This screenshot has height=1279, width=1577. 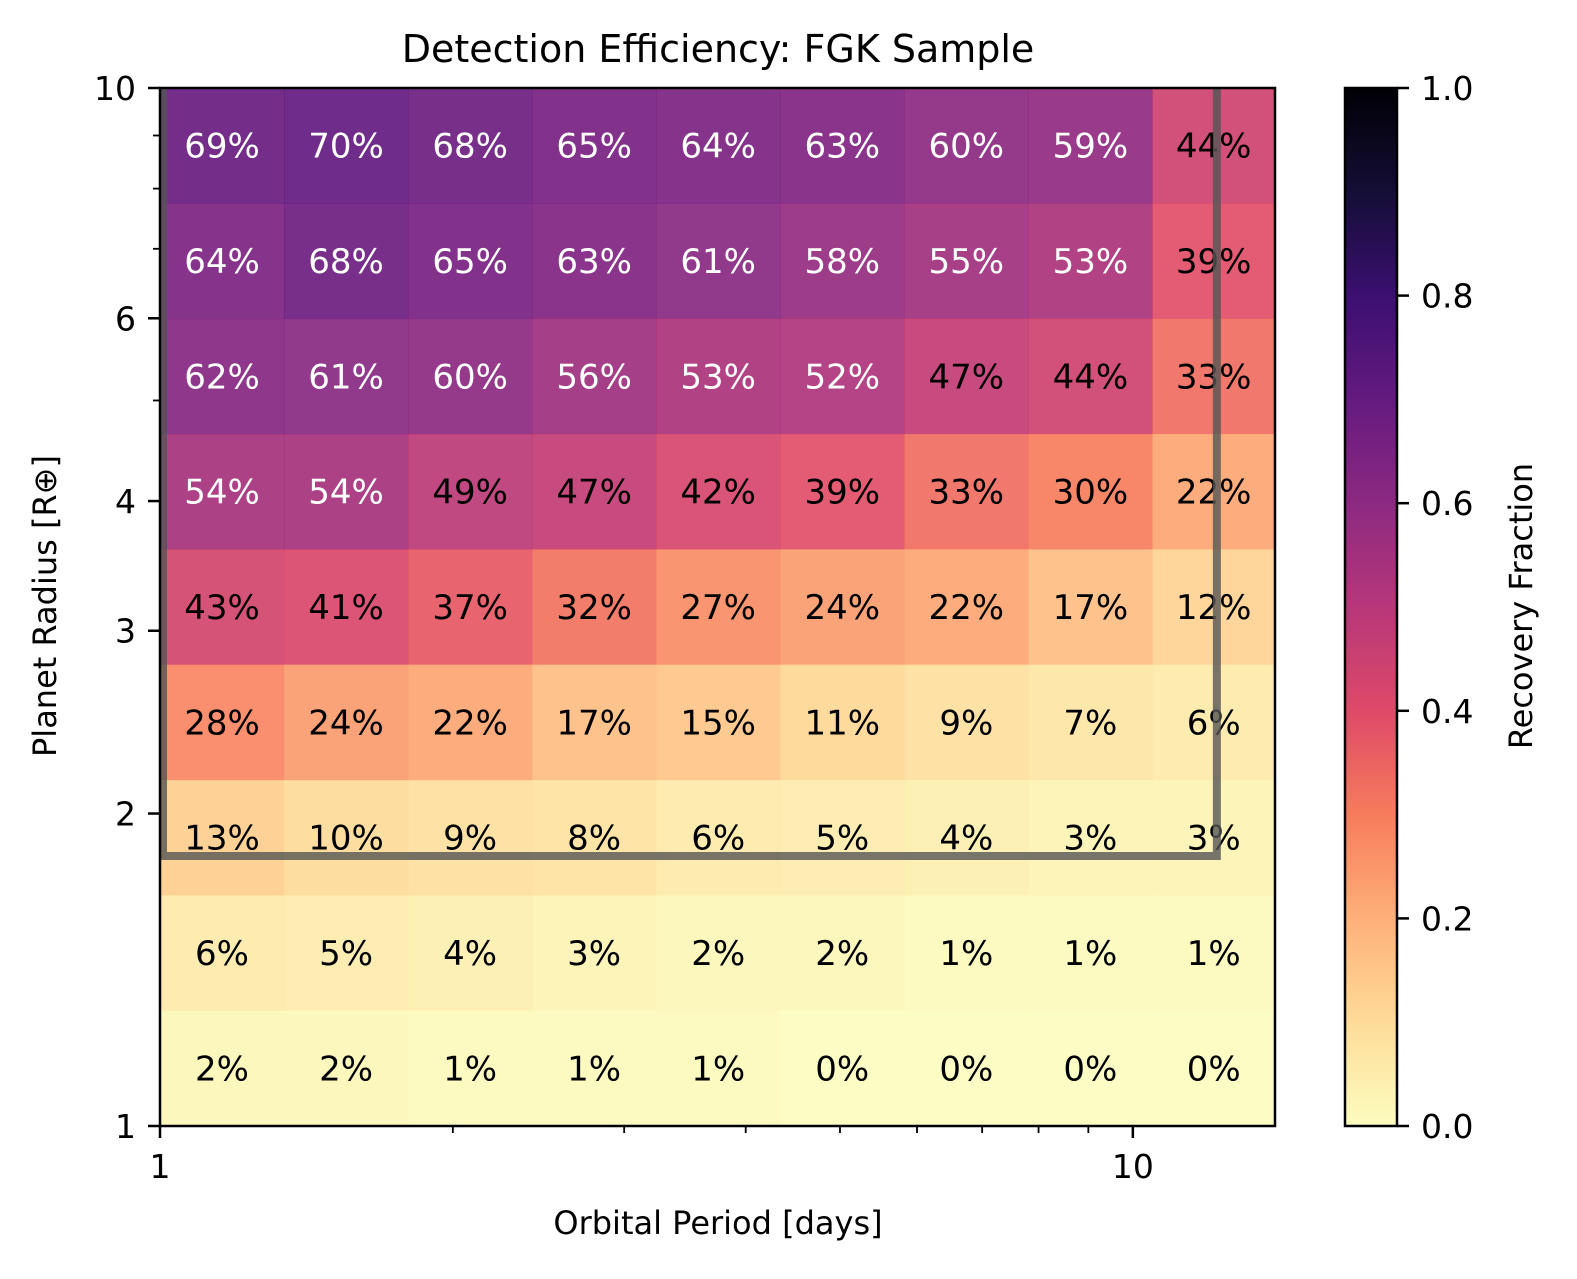 I want to click on cell-value-label: 63%, so click(x=842, y=147).